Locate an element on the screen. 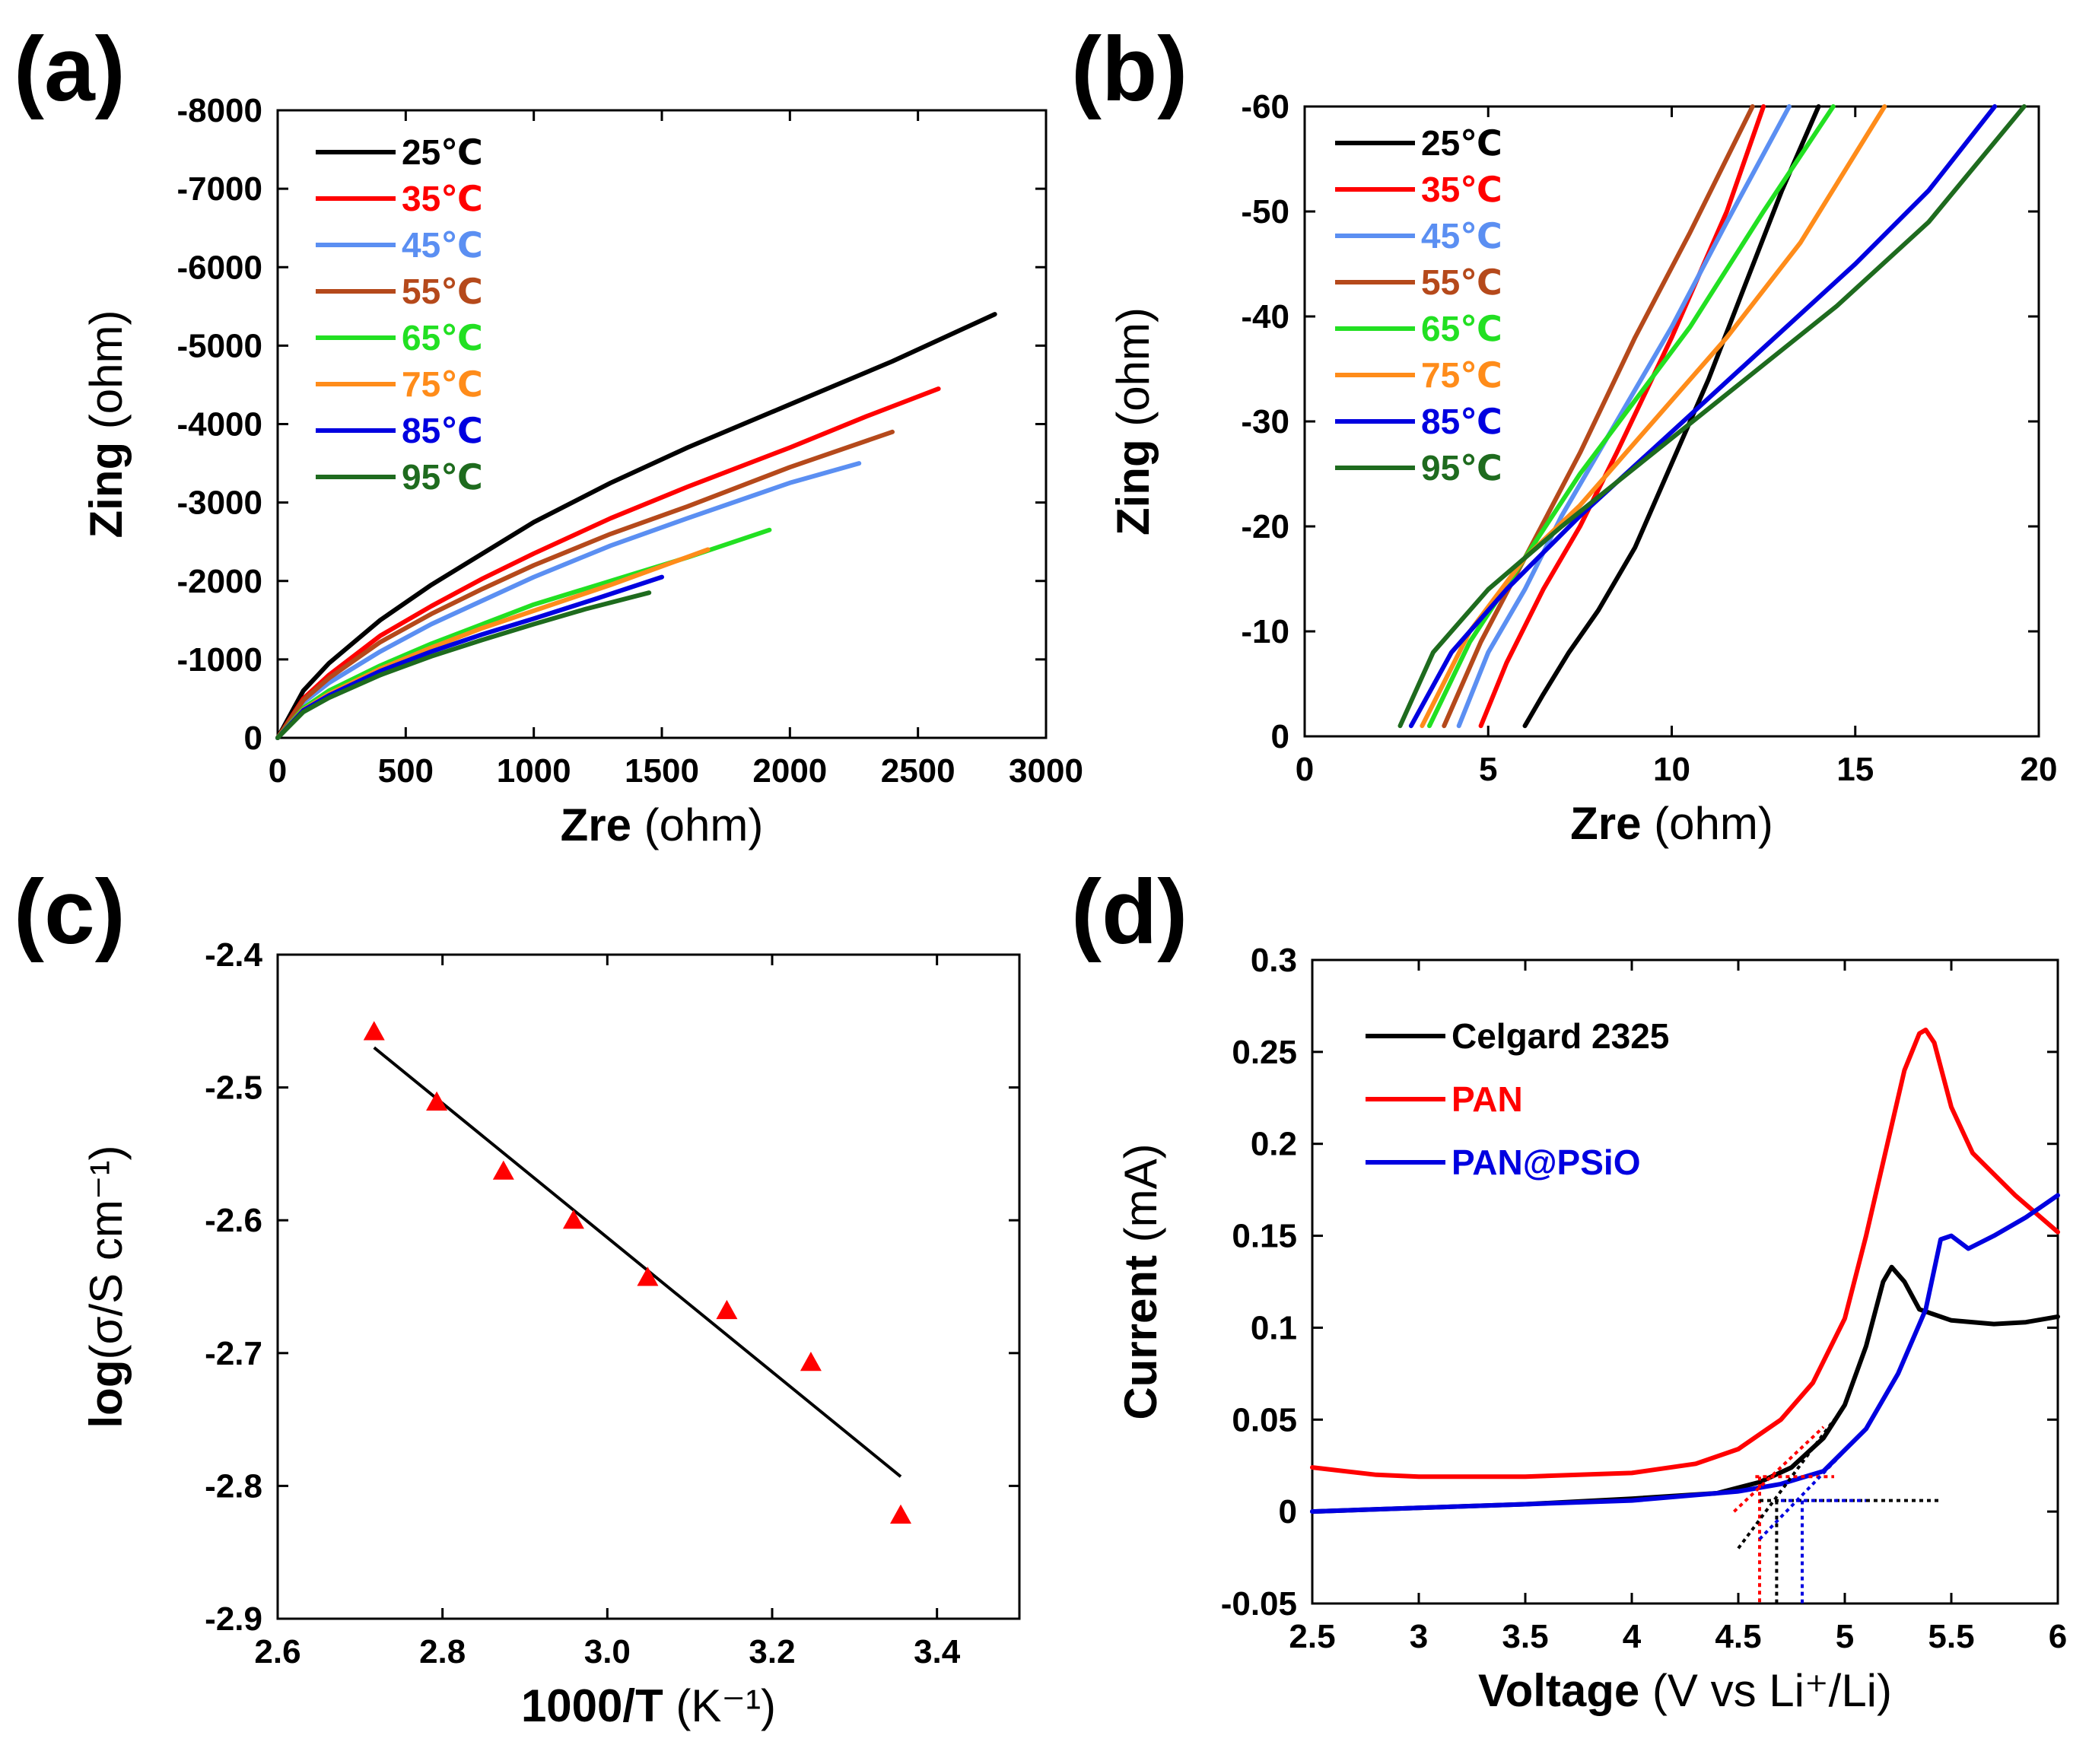 Image resolution: width=2089 pixels, height=1764 pixels. x-tick-label: 1500 is located at coordinates (662, 771).